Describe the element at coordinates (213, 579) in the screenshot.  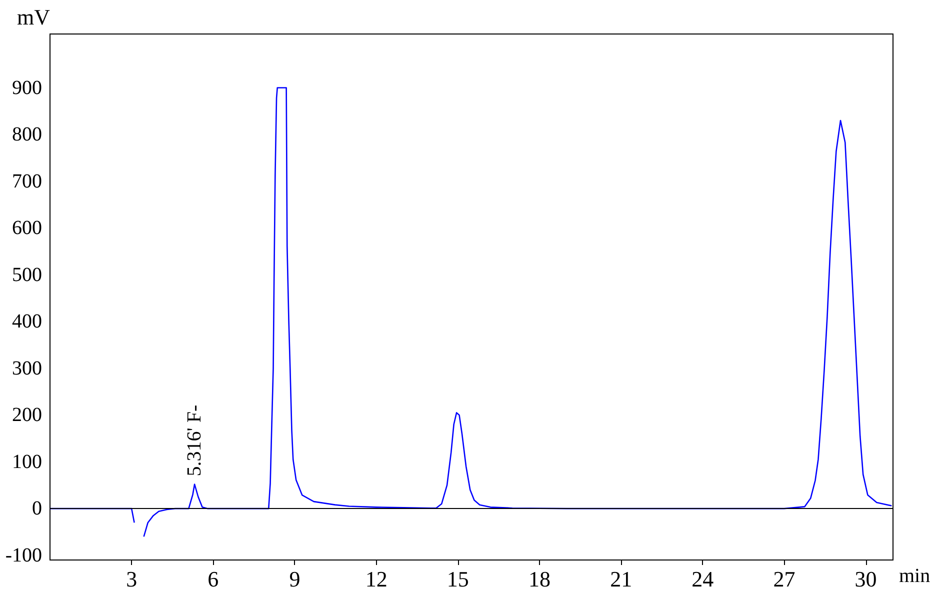
I see `x-tick-label: 6` at that location.